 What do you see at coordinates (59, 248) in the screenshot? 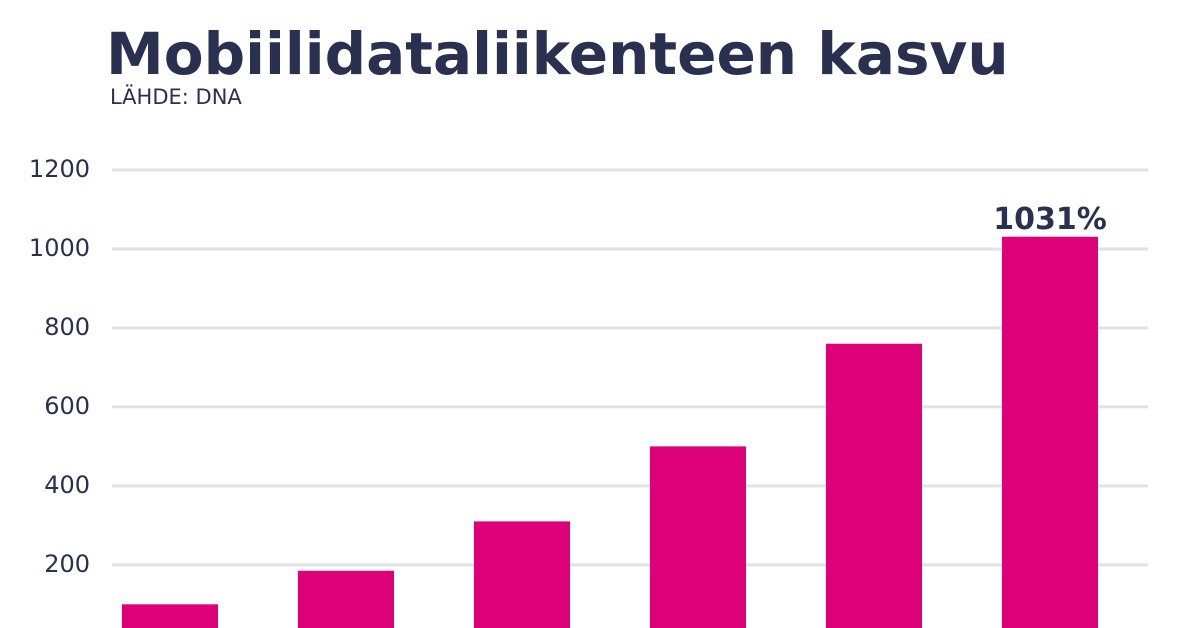
I see `y-tick-label: 1000` at bounding box center [59, 248].